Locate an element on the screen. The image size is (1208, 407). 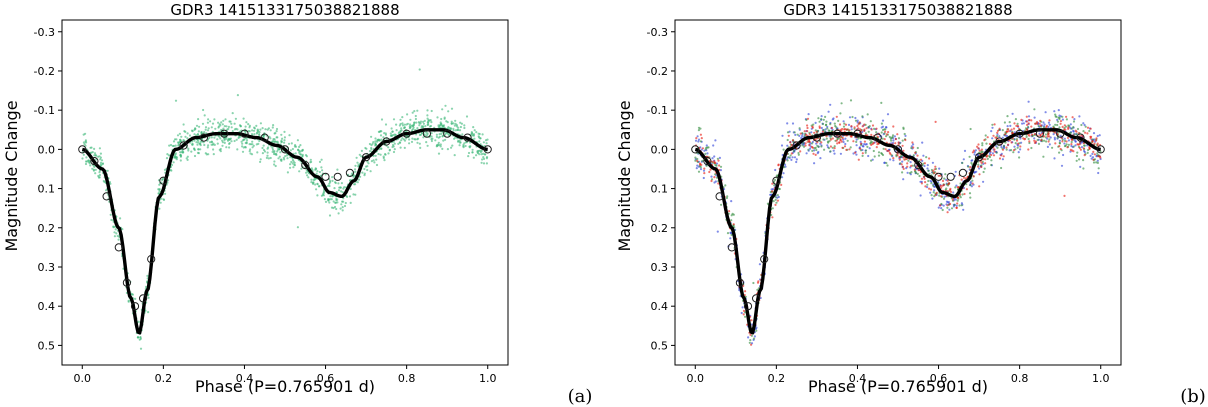
y-tick-label: 0.3 is located at coordinates (660, 267).